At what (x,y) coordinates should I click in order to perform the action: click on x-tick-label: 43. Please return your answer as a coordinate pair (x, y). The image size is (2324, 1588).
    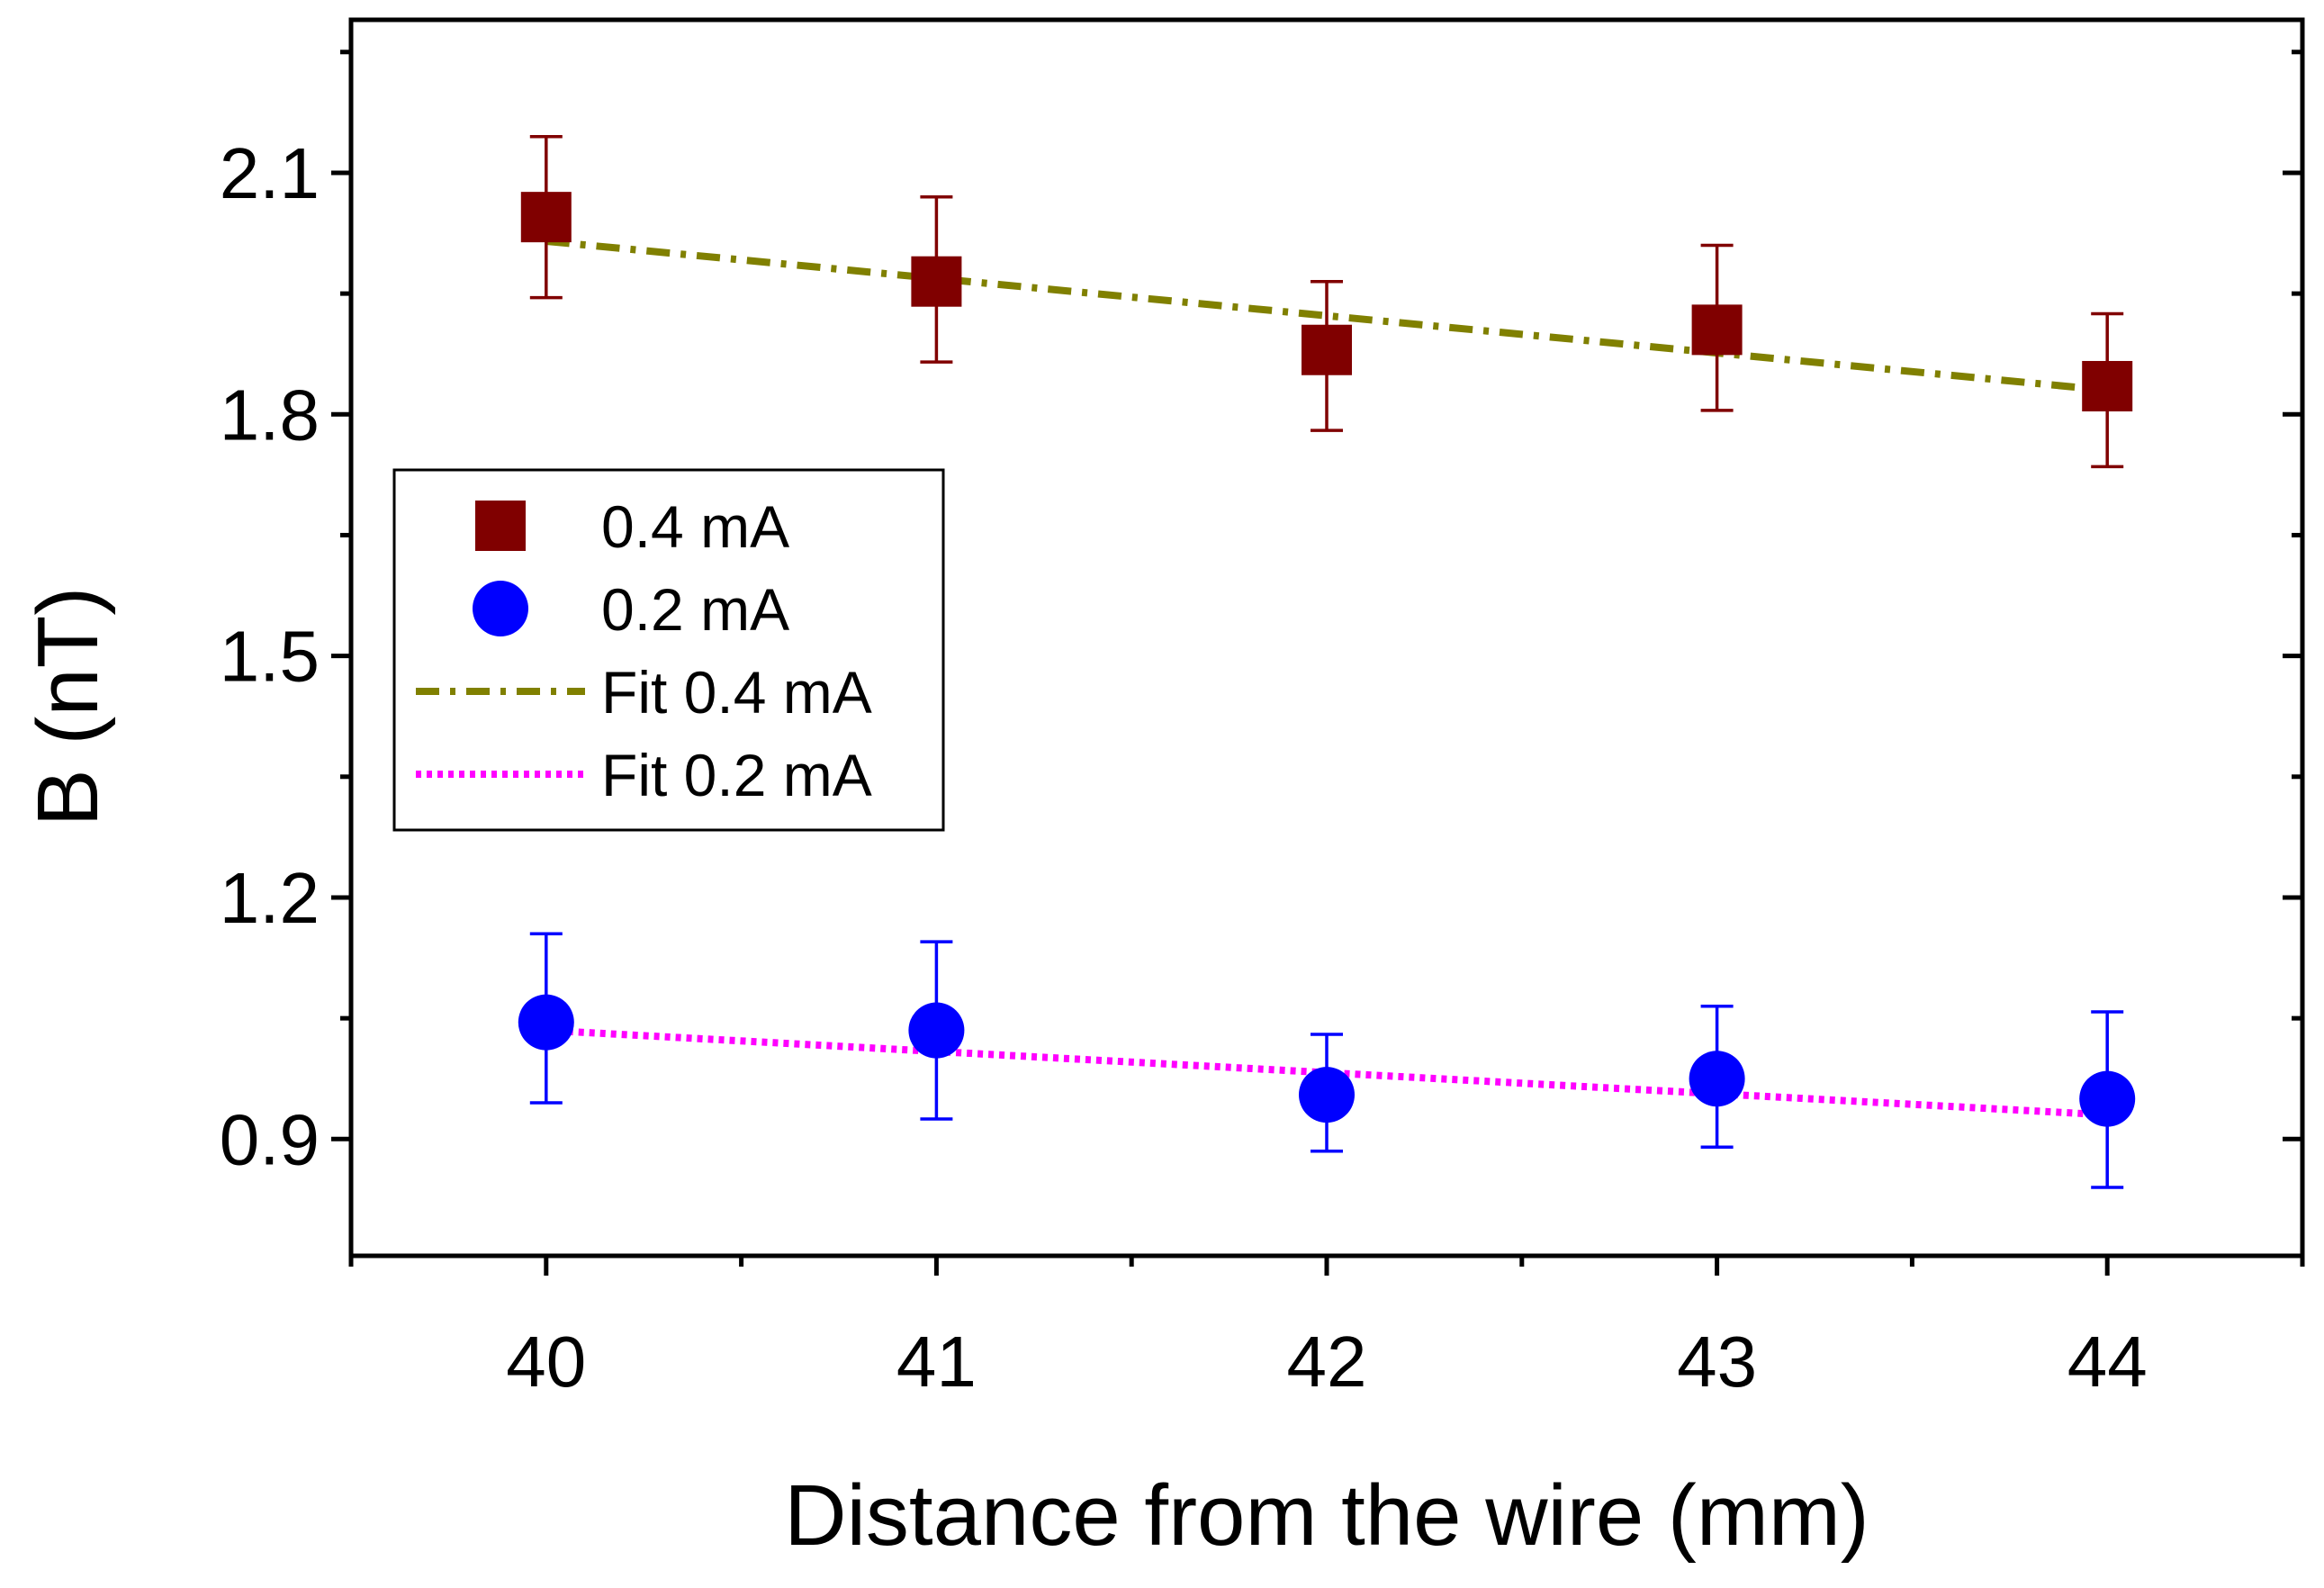
    Looking at the image, I should click on (1717, 1362).